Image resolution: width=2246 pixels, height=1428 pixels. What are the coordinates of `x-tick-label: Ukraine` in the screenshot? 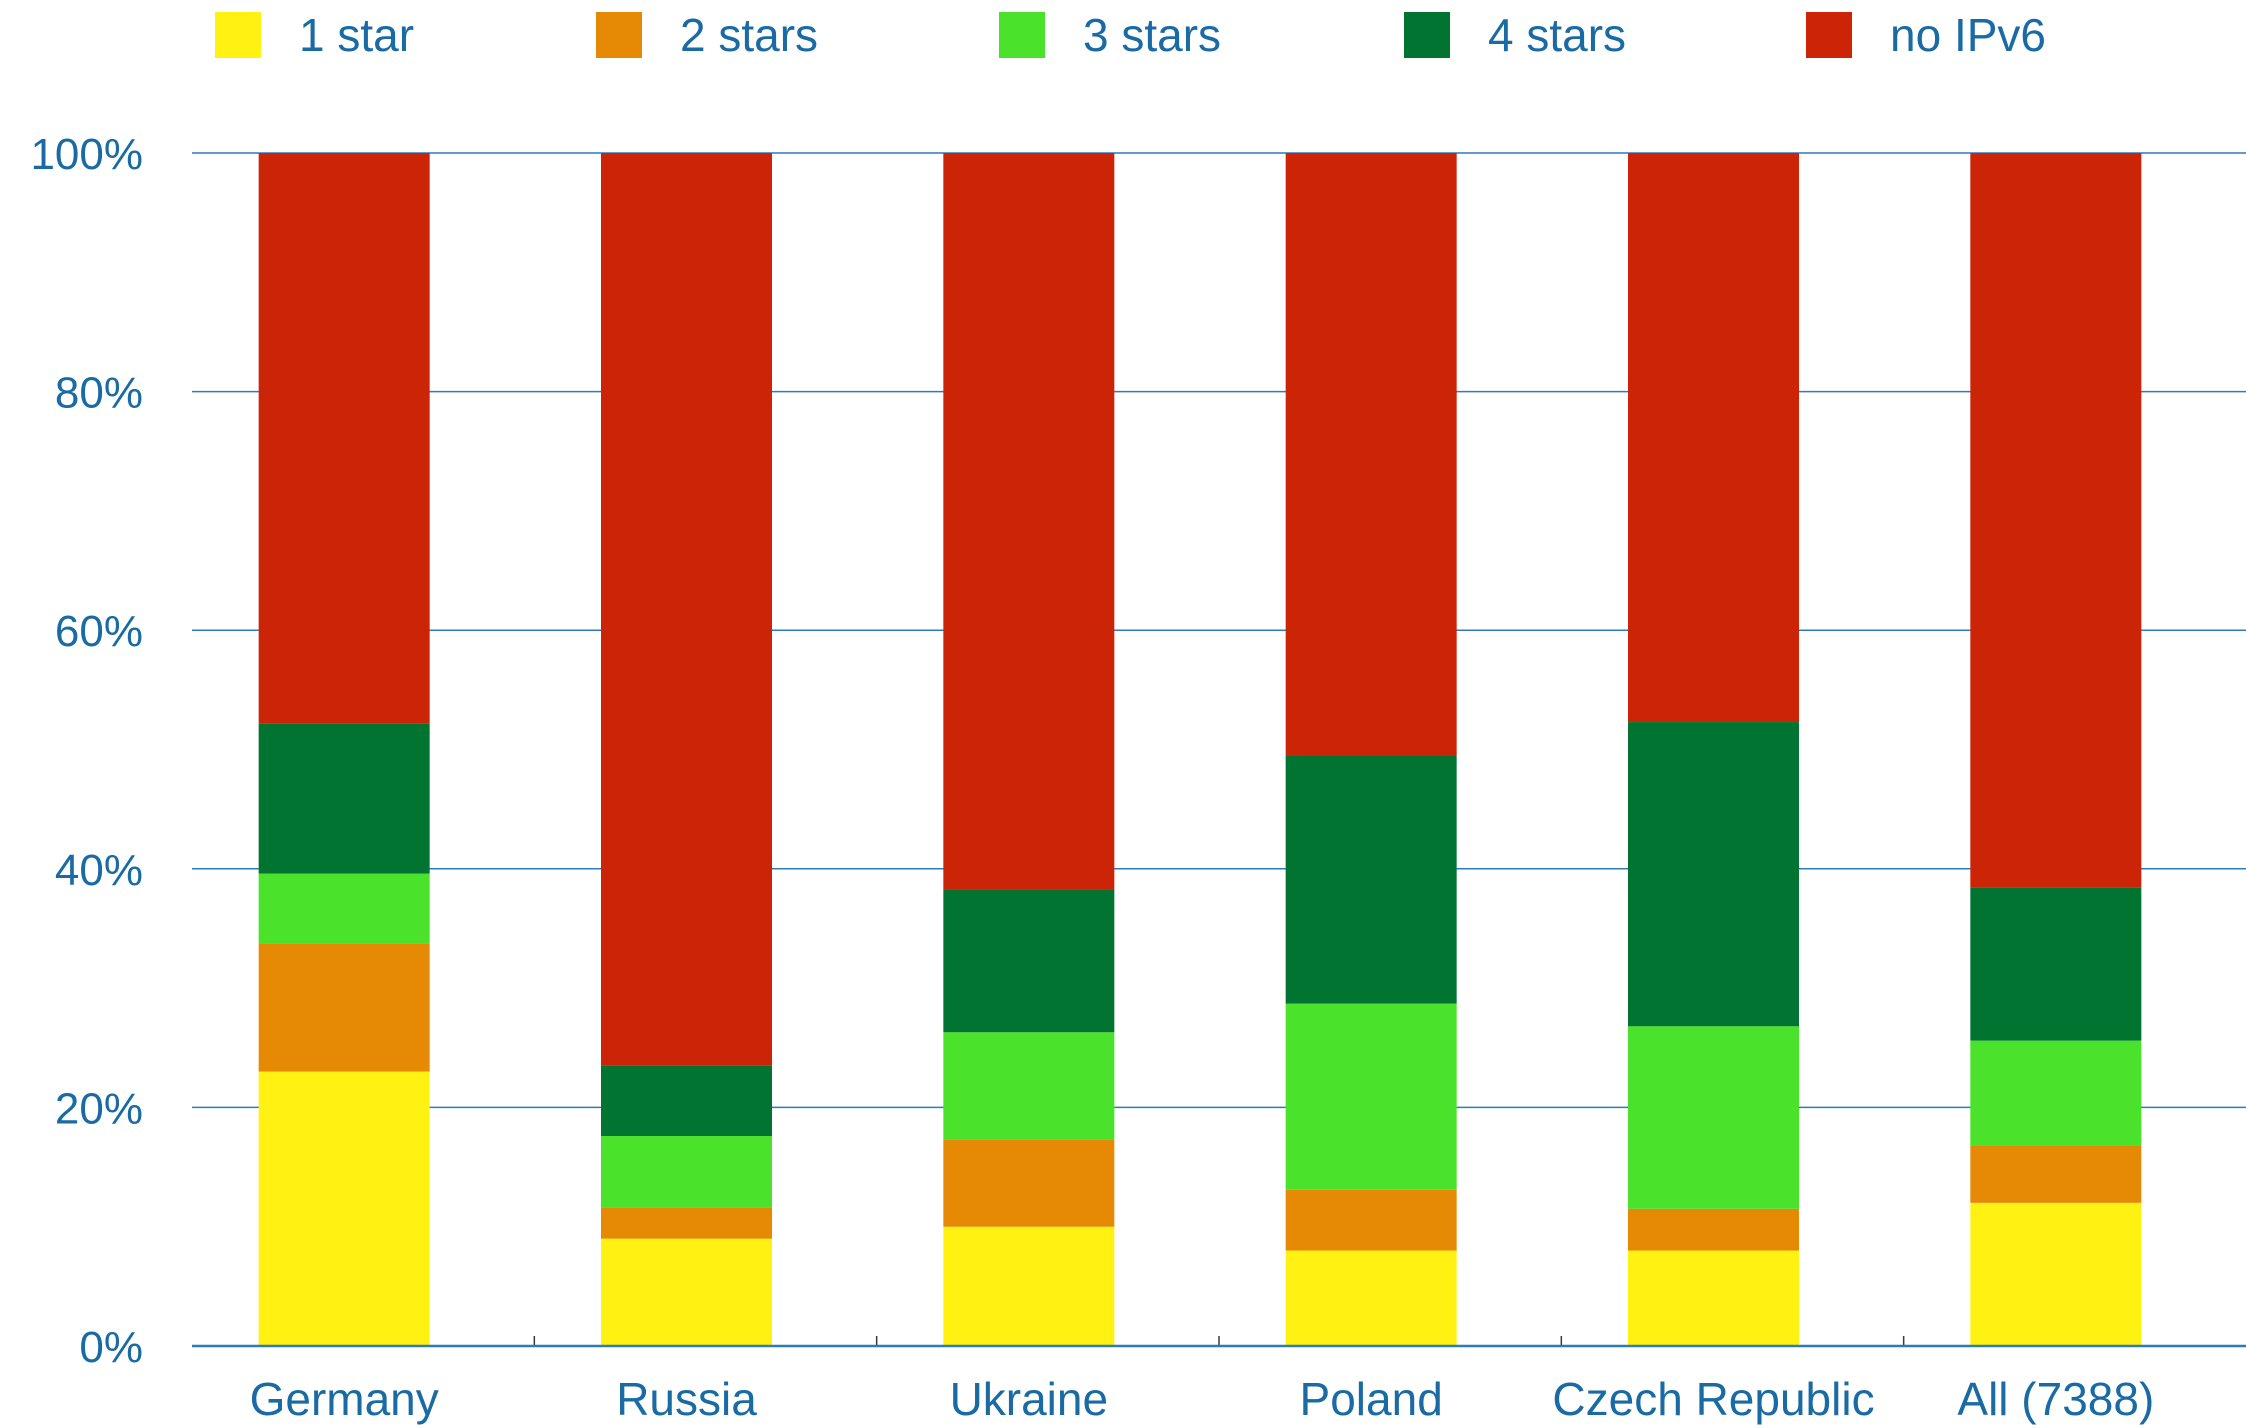 It's located at (1029, 1399).